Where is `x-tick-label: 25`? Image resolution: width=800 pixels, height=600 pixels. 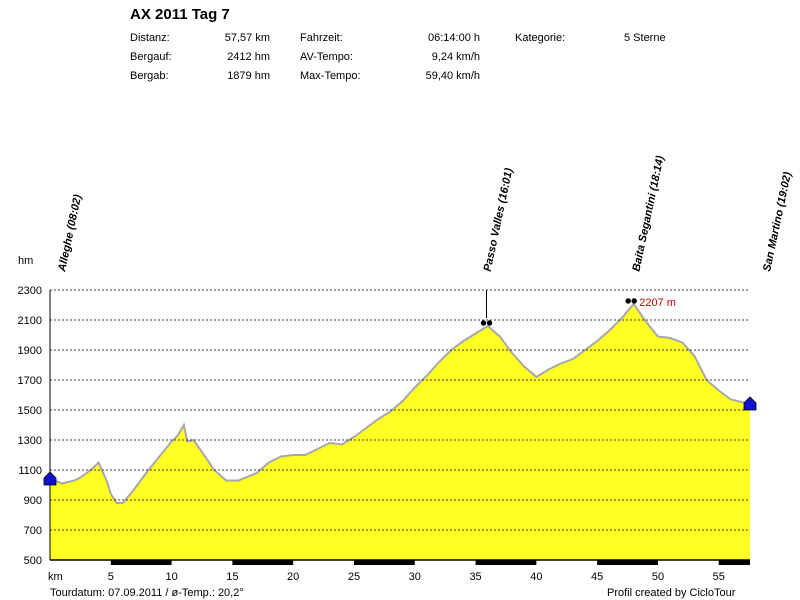 x-tick-label: 25 is located at coordinates (354, 577).